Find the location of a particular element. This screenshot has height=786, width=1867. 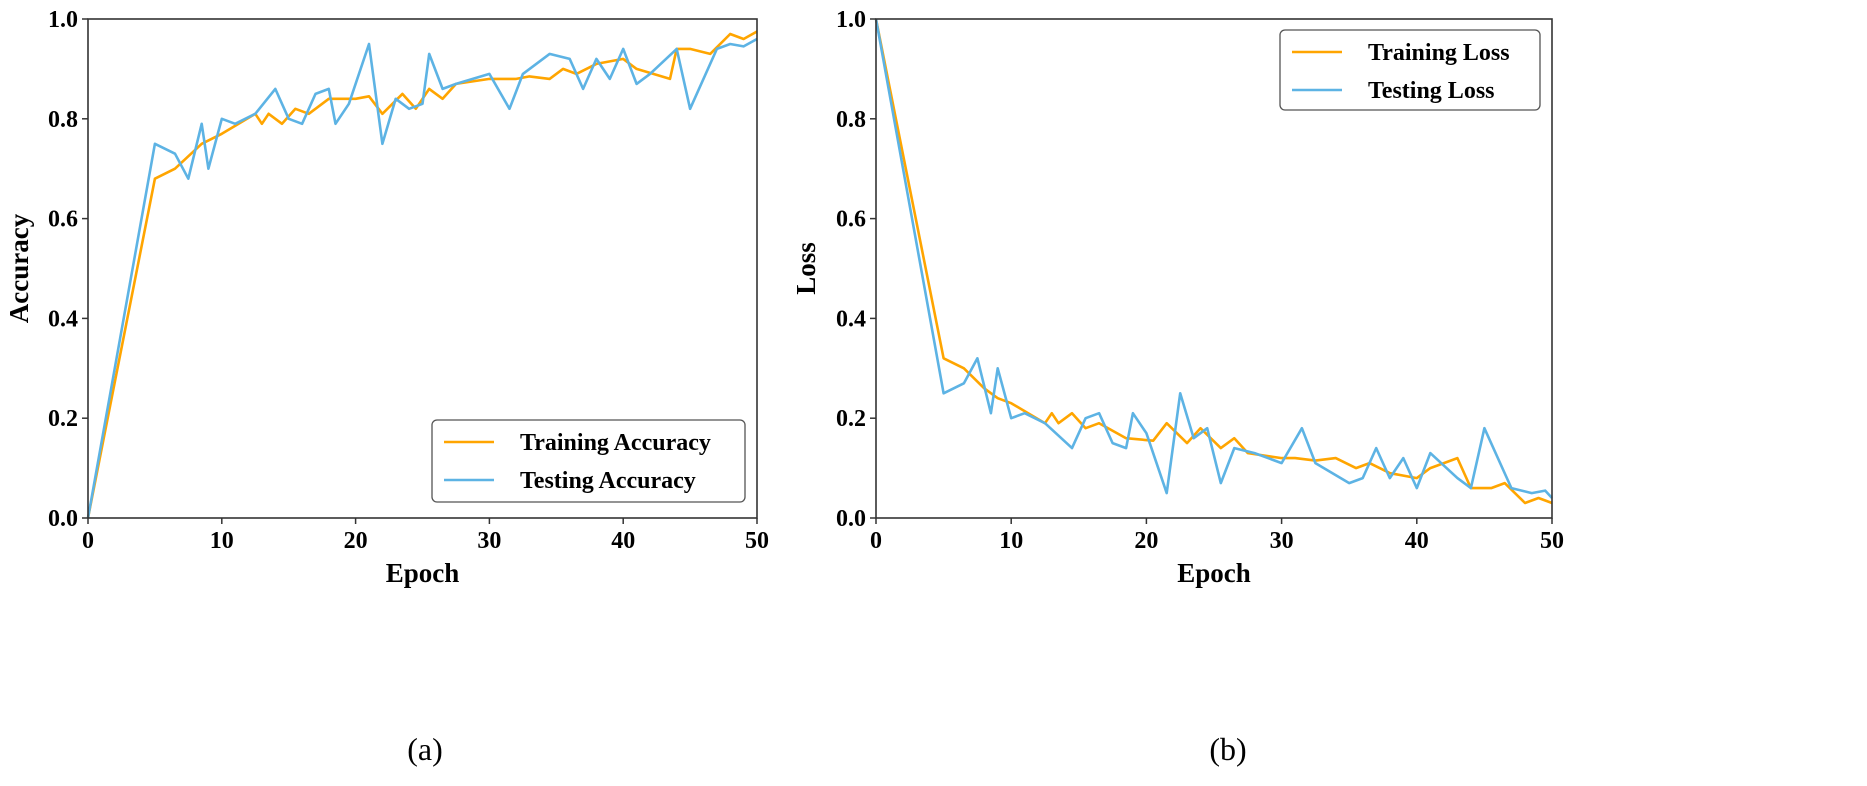

legend: Training Accuracy Testing Accuracy is located at coordinates (588, 461).